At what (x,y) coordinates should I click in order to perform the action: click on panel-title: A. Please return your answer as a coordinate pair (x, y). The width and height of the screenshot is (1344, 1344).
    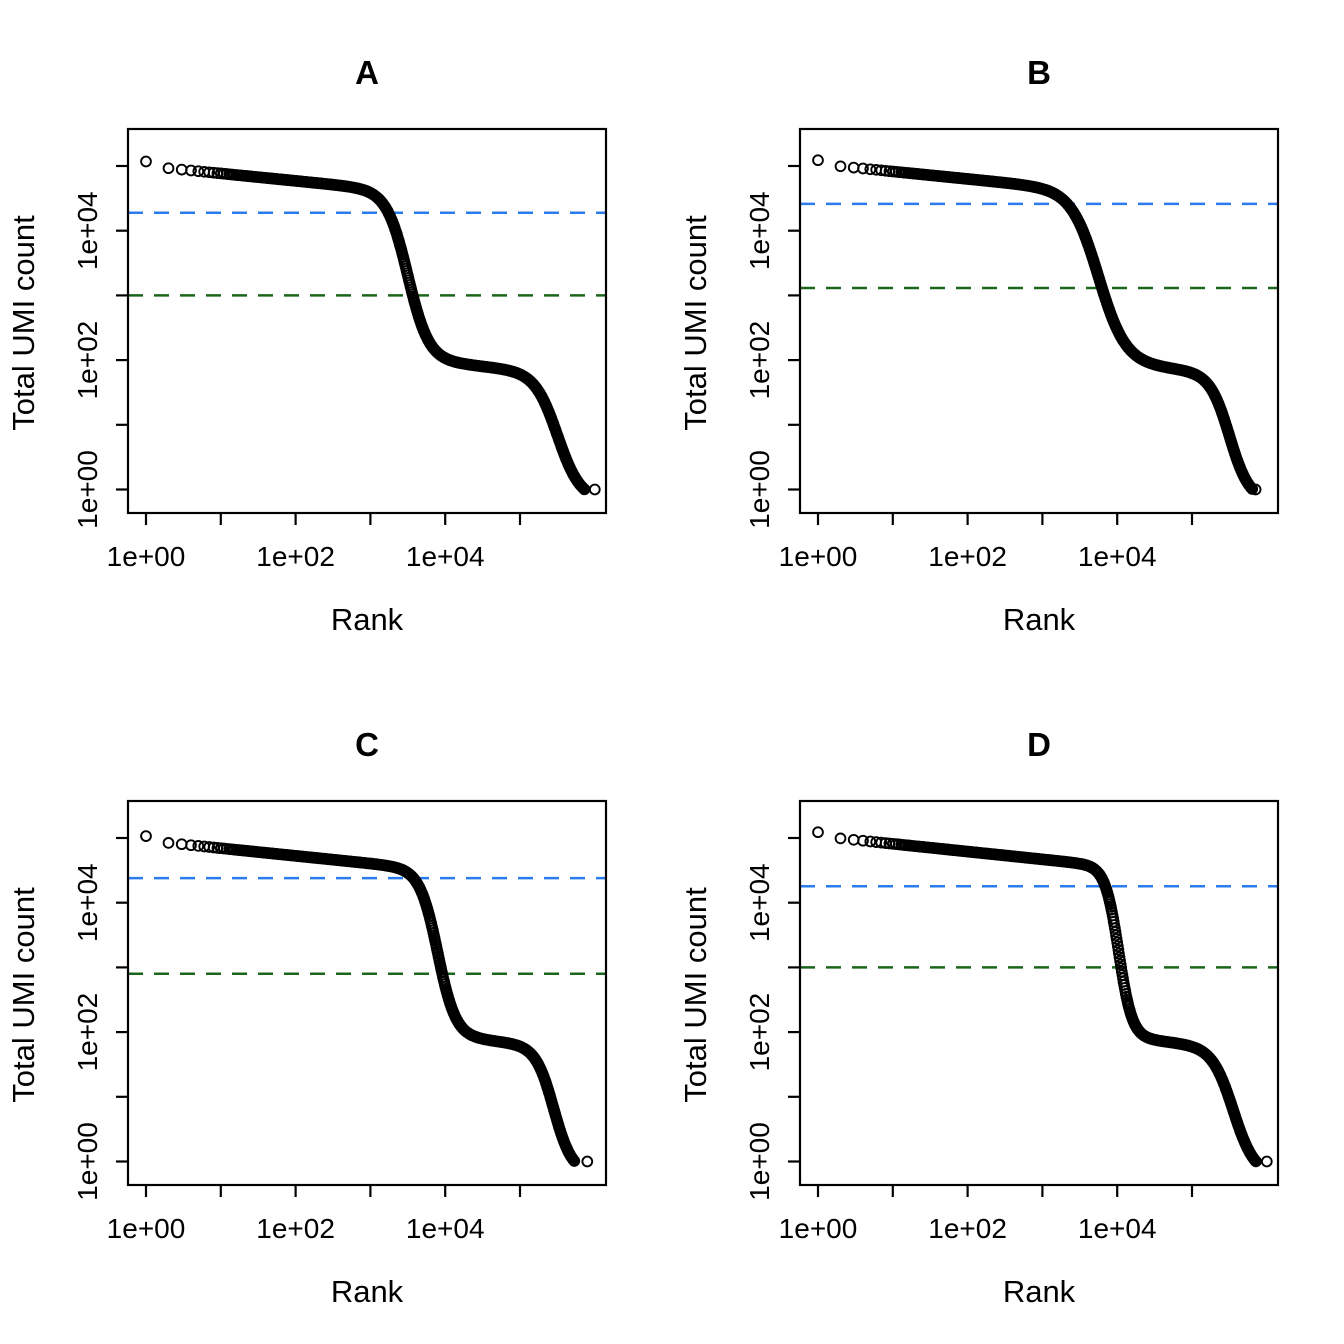
    Looking at the image, I should click on (367, 72).